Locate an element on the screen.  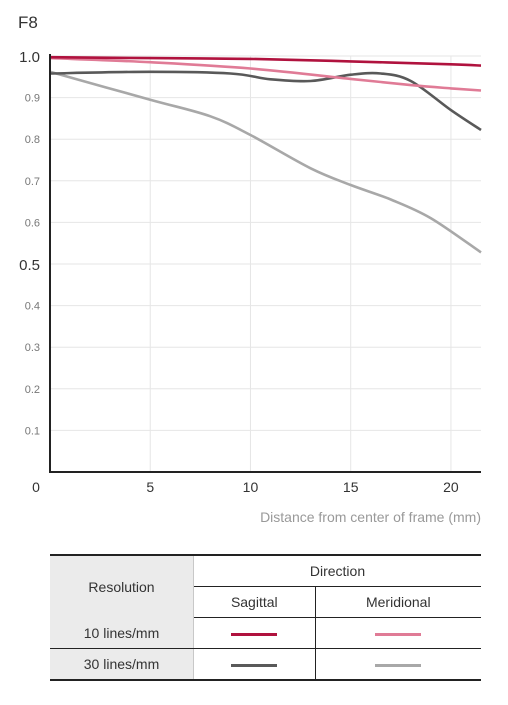
y-tick-label: 1.0 is located at coordinates (29, 57).